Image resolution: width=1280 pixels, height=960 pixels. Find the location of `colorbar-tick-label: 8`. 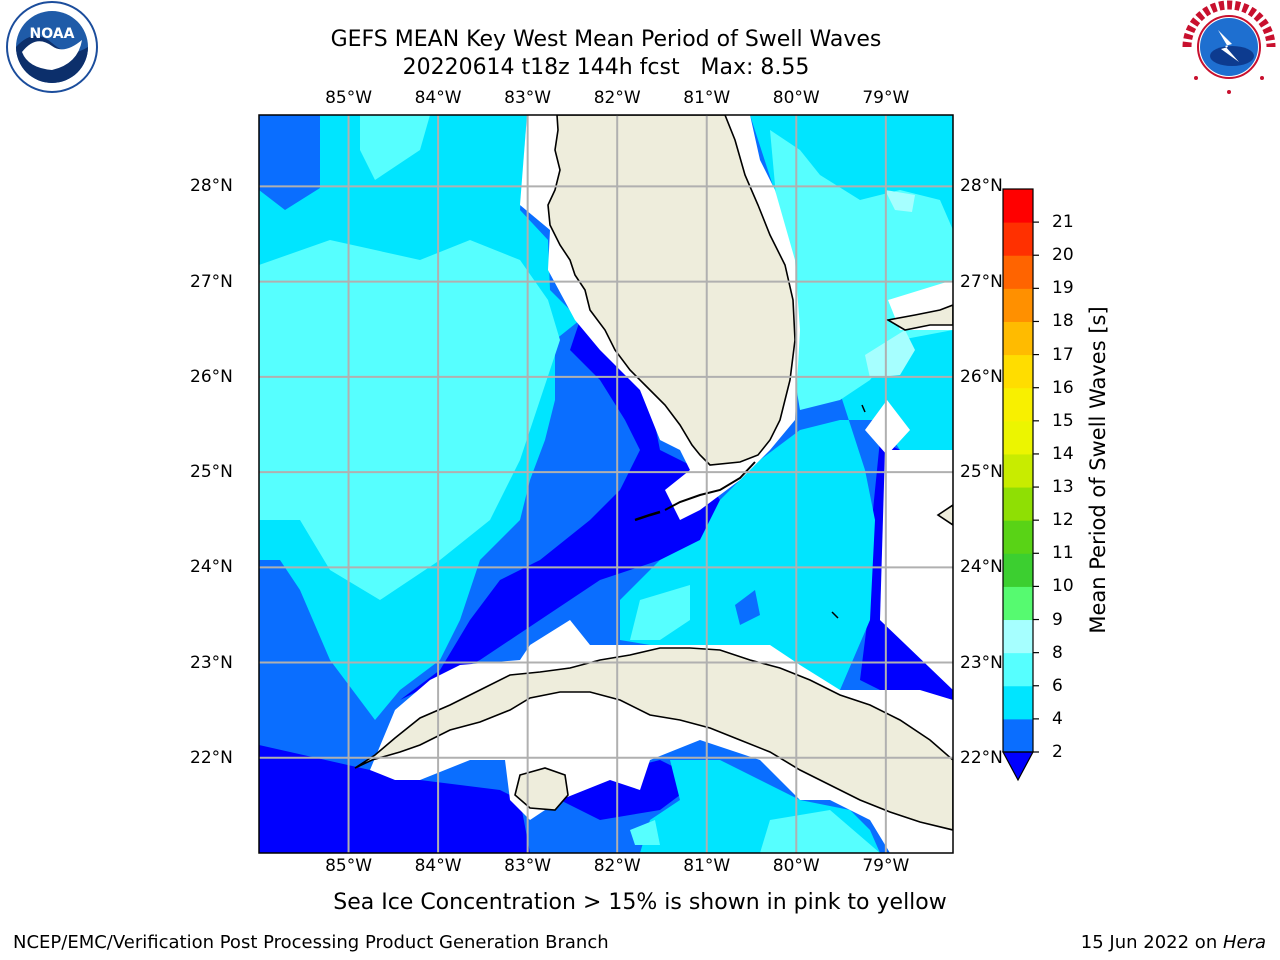

colorbar-tick-label: 8 is located at coordinates (1057, 652).